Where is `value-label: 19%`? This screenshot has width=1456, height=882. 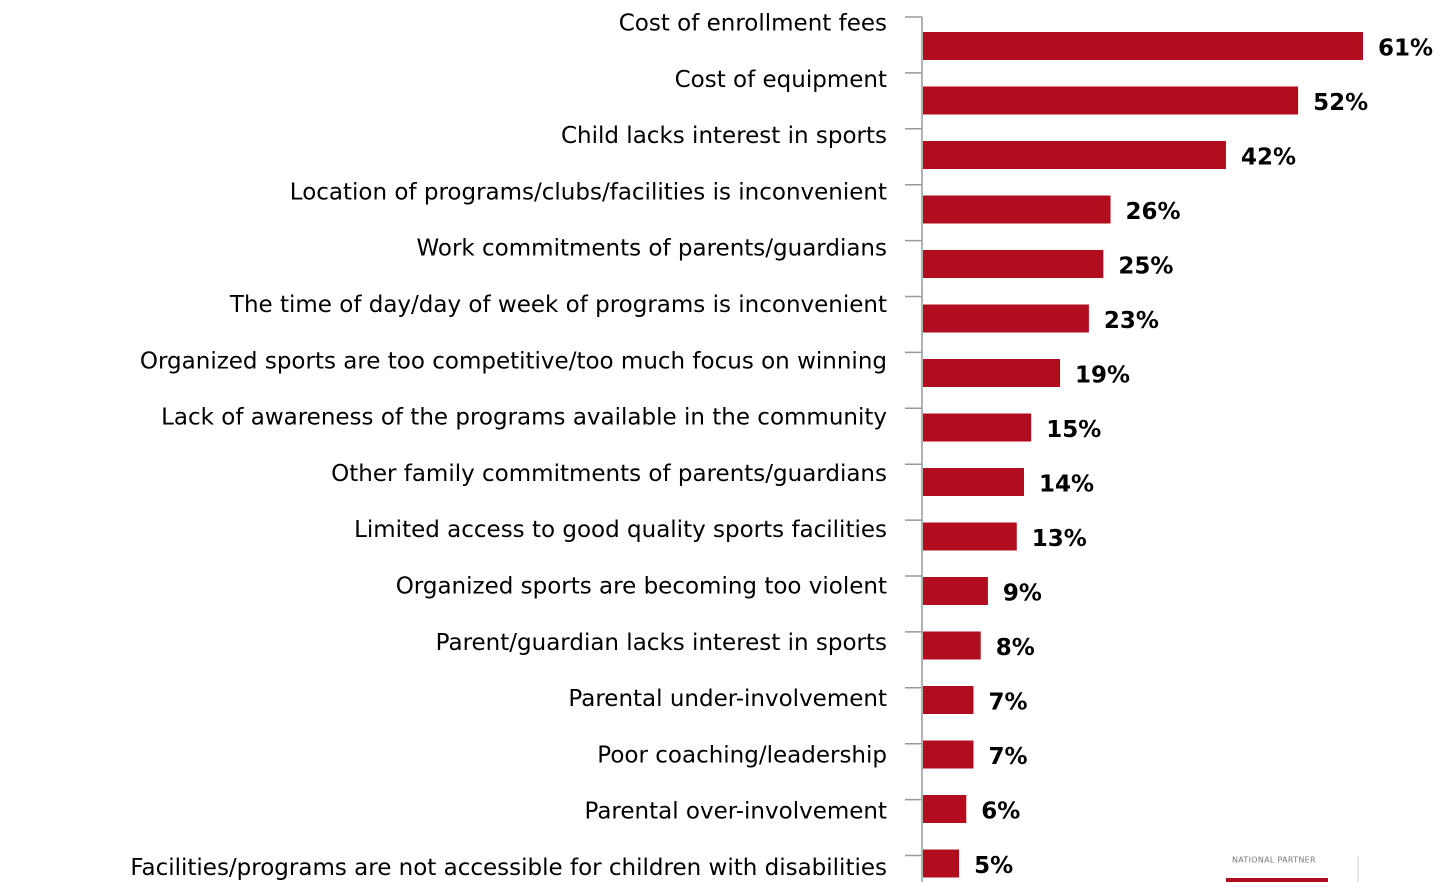
value-label: 19% is located at coordinates (1102, 376).